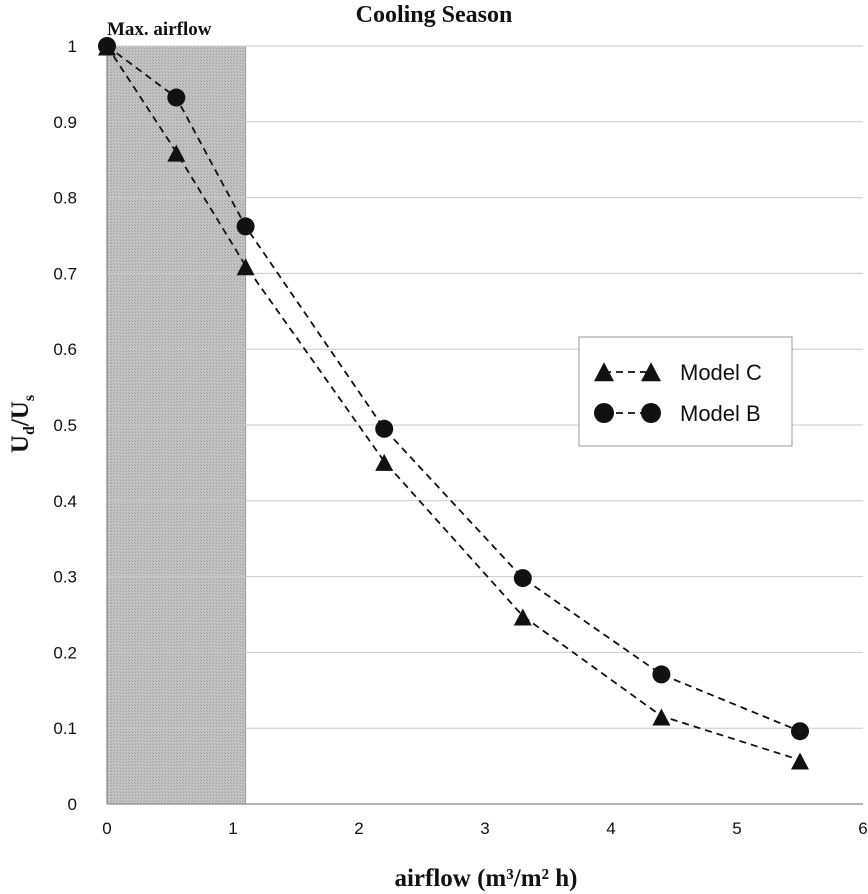 The height and width of the screenshot is (894, 868). I want to click on y-tick-label: 0, so click(72, 804).